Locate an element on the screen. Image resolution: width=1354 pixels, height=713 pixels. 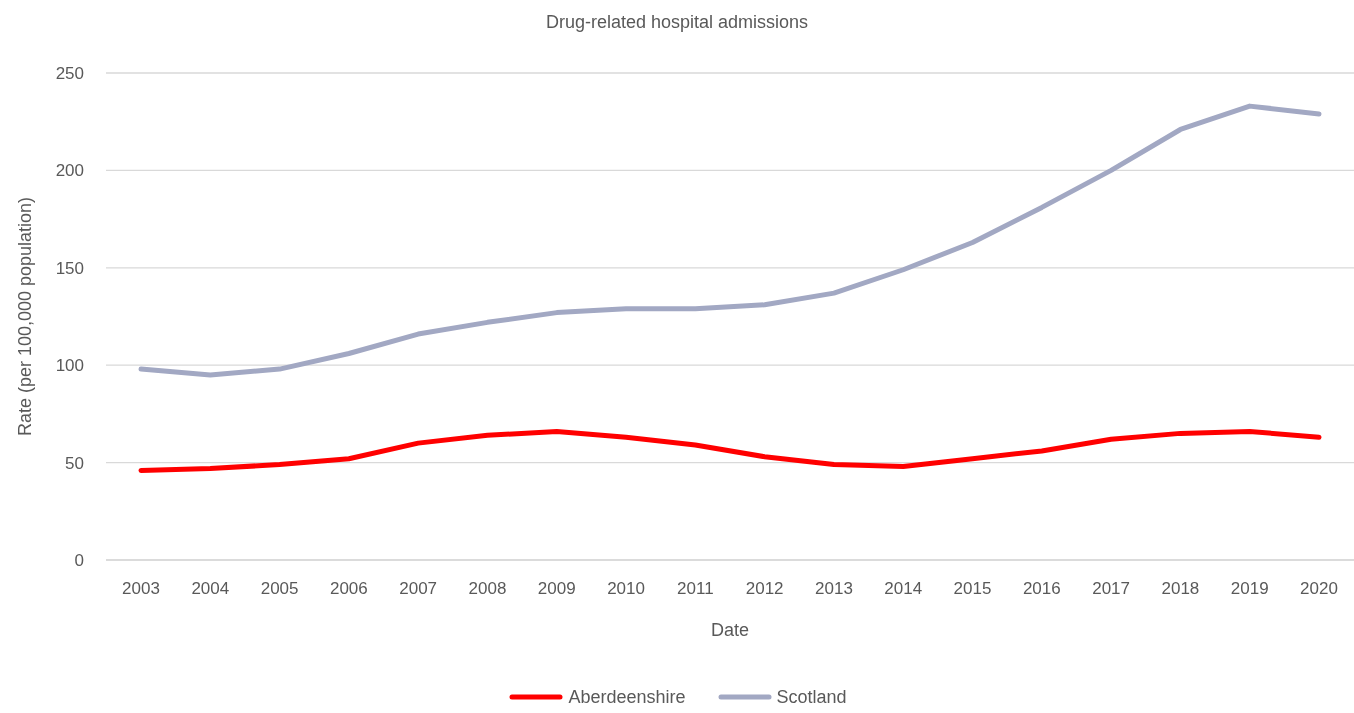
x-tick-label: 2004 is located at coordinates (210, 589).